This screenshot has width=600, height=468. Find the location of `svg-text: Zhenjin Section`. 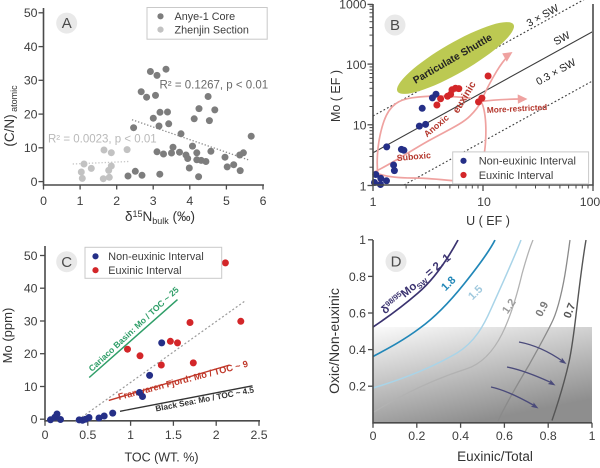

svg-text: Zhenjin Section is located at coordinates (212, 31).